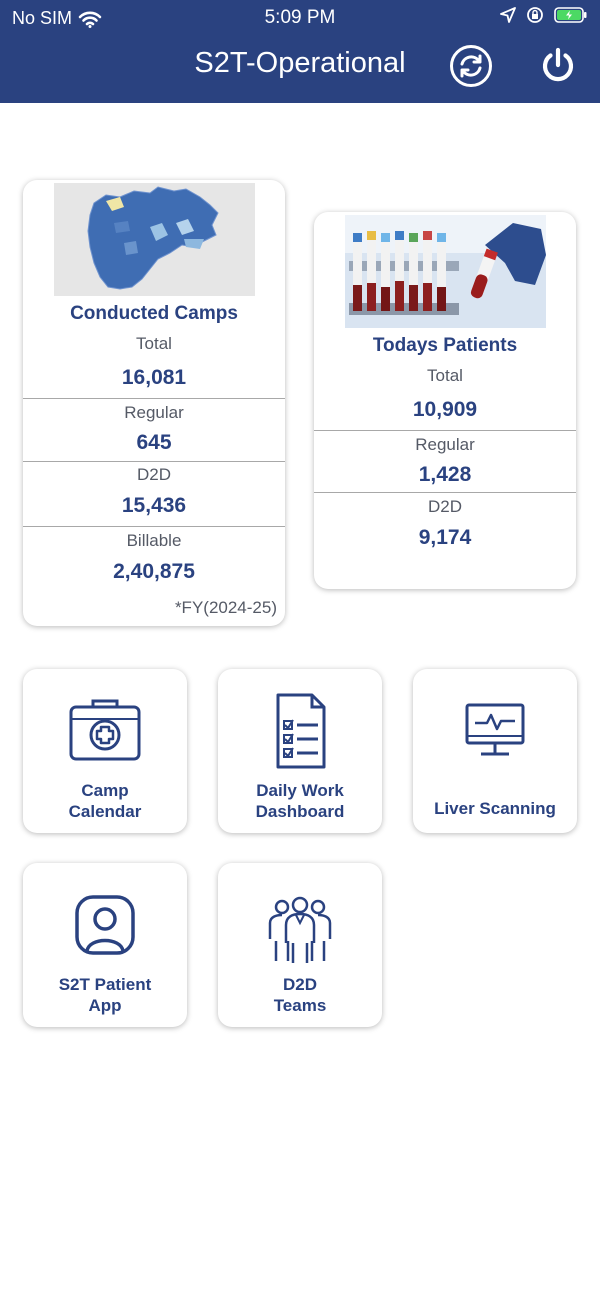  Describe the element at coordinates (105, 730) in the screenshot. I see `medical-kit-icon` at that location.